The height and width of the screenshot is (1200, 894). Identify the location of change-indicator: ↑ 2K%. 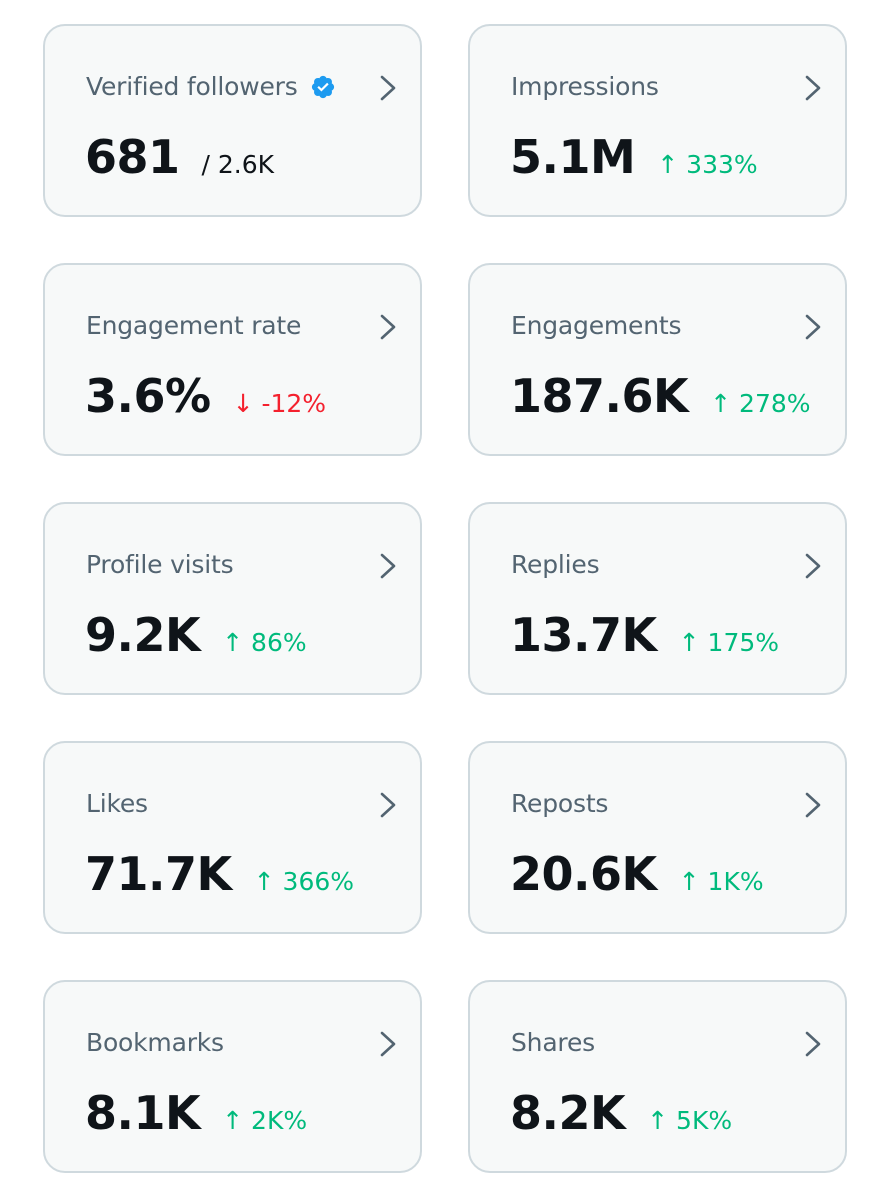
(265, 1120).